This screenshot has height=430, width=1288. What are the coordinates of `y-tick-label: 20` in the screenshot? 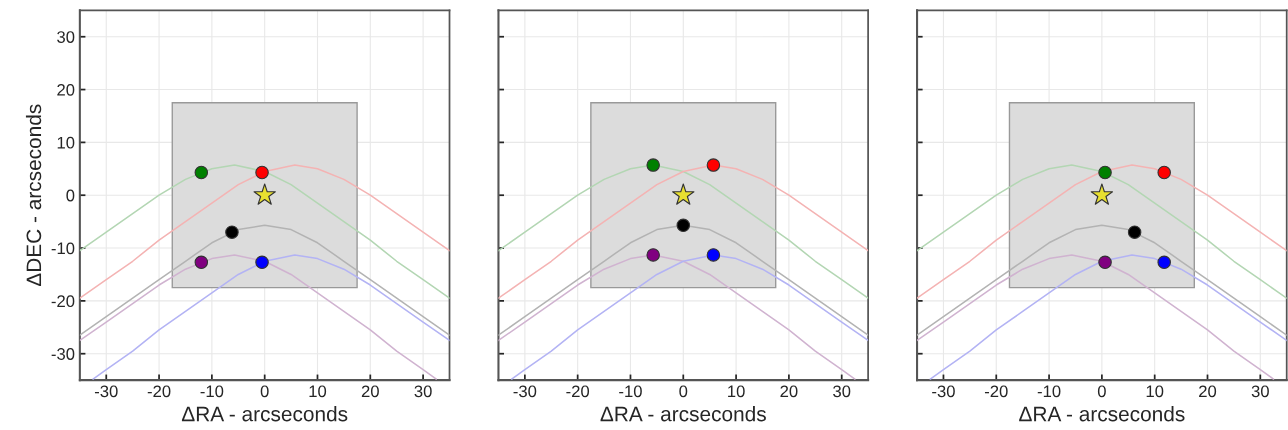 It's located at (66, 89).